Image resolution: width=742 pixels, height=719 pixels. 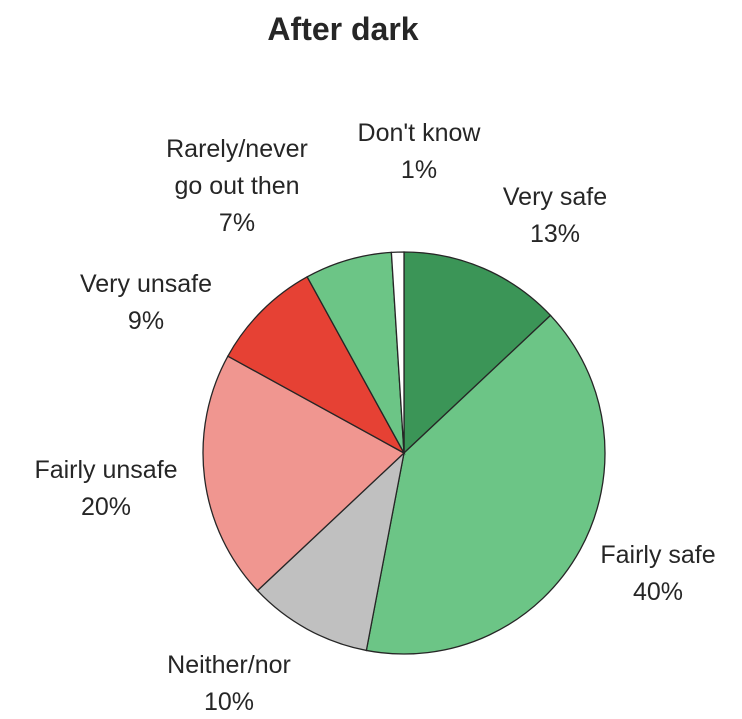 I want to click on slice-category-label: Don't know, so click(x=420, y=133).